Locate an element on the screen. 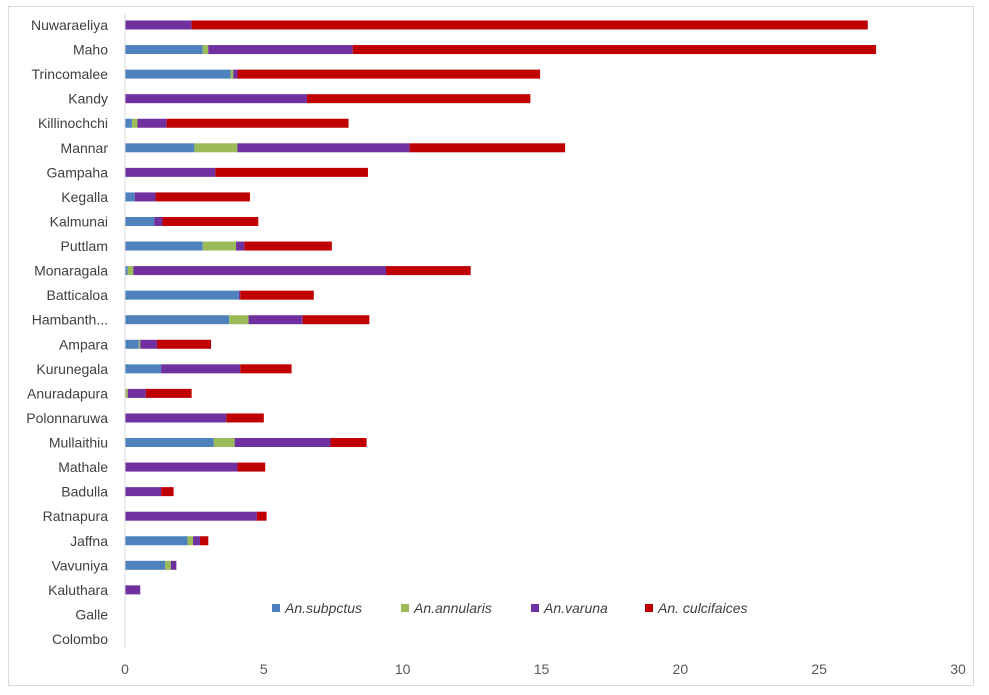 This screenshot has height=695, width=989. category-label: Galle is located at coordinates (91, 614).